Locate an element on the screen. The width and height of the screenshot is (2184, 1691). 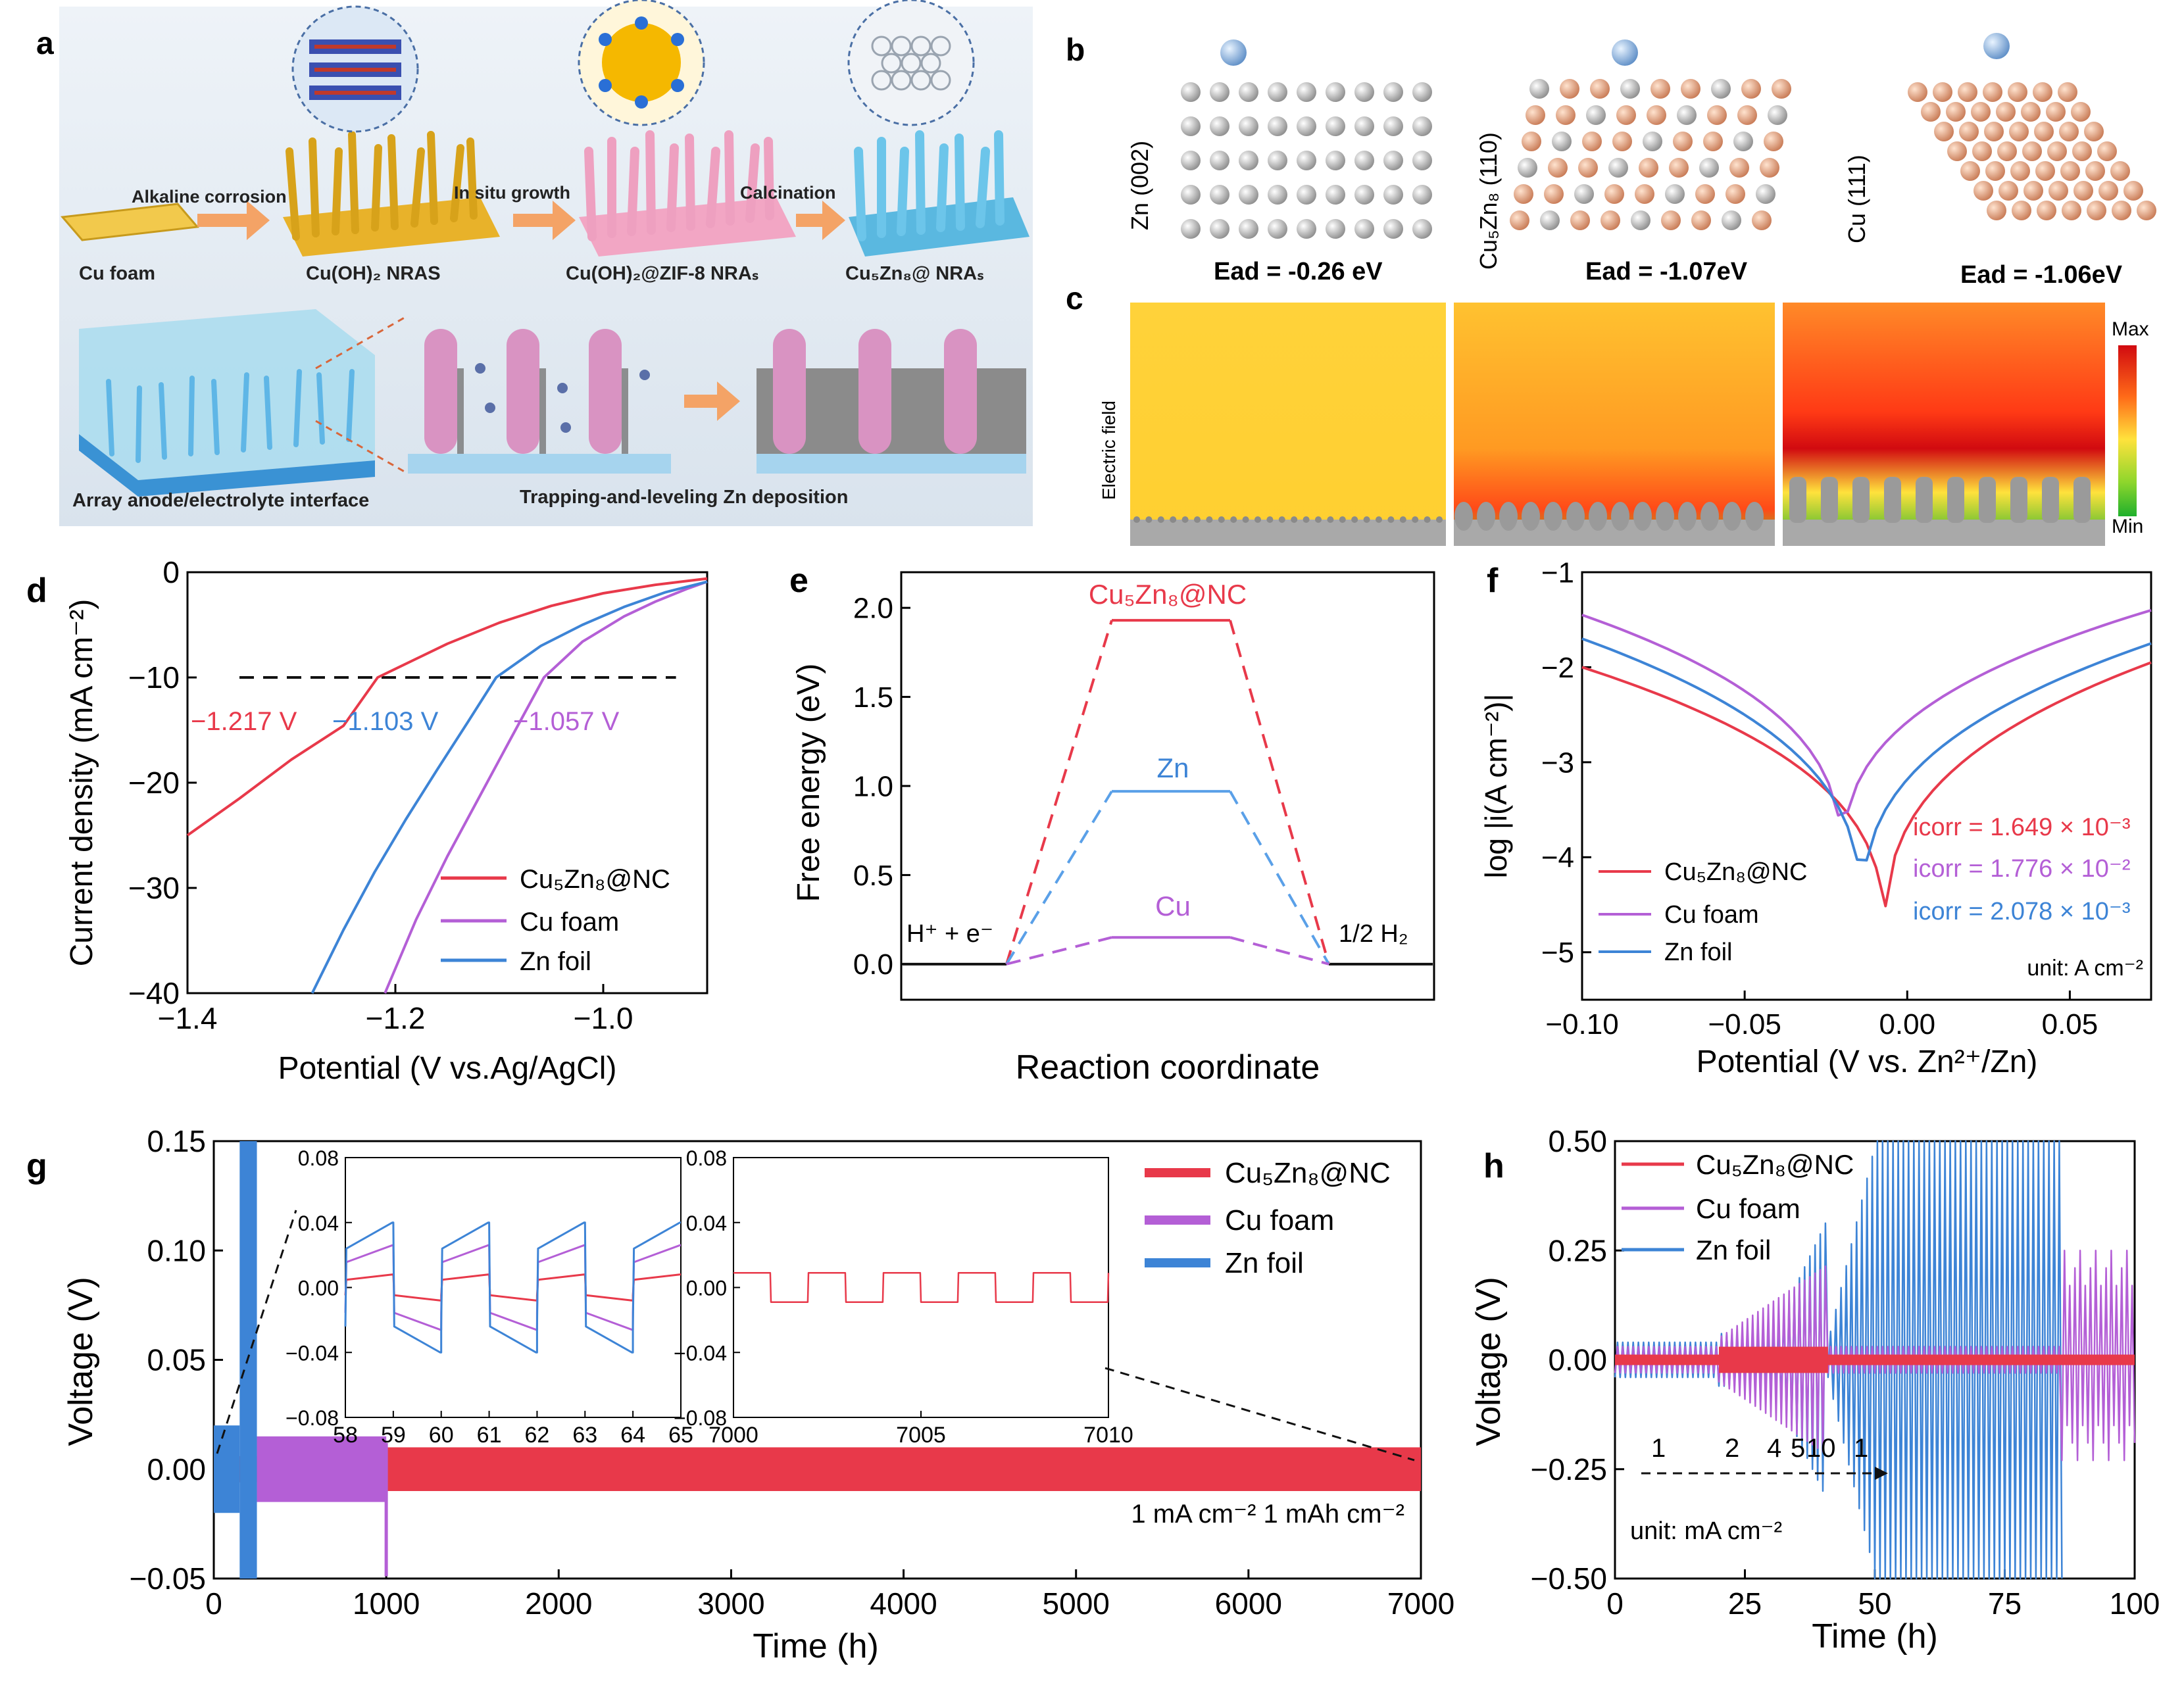
g-inset1-xtick-label: 61 is located at coordinates (489, 1435).